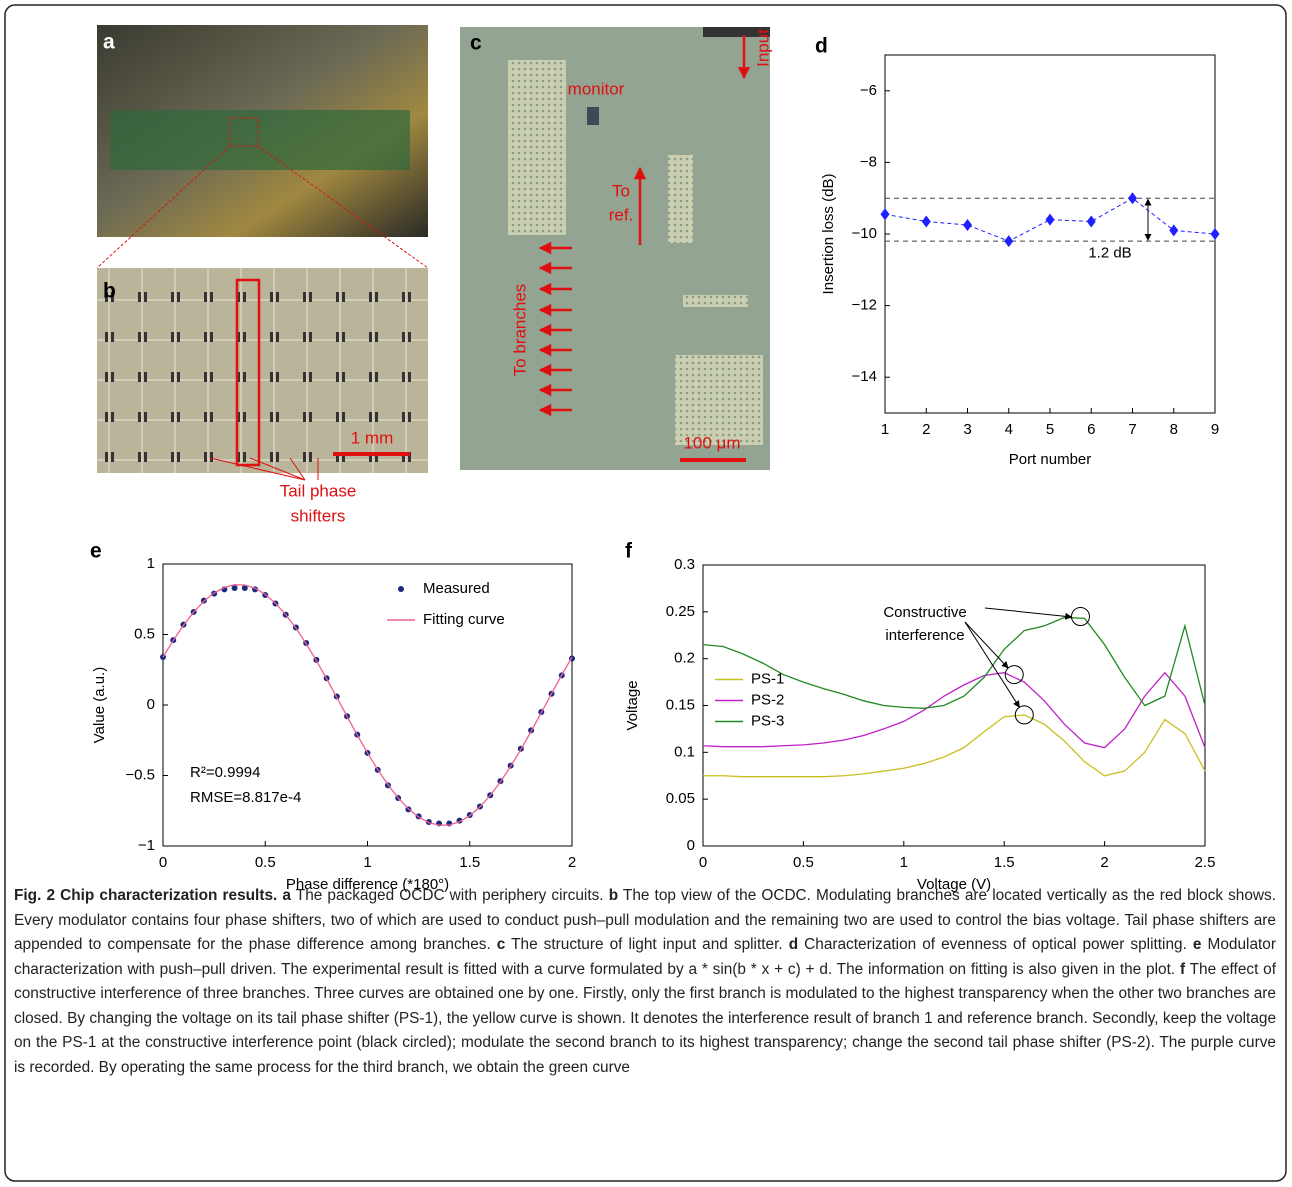 This screenshot has width=1292, height=1187. I want to click on callout: Tail phase, so click(318, 490).